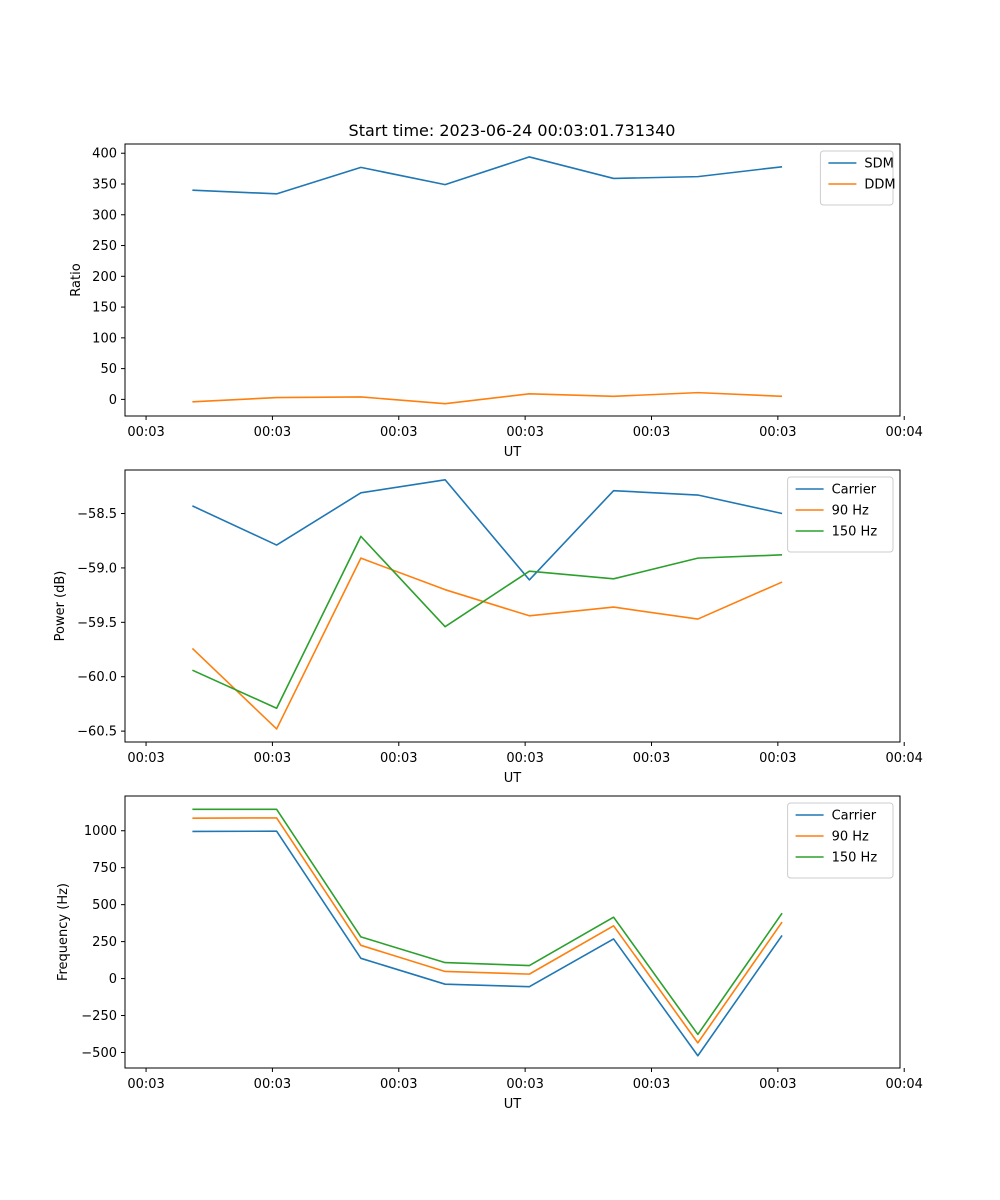 The width and height of the screenshot is (1000, 1200). I want to click on series-line-ddm, so click(487, 398).